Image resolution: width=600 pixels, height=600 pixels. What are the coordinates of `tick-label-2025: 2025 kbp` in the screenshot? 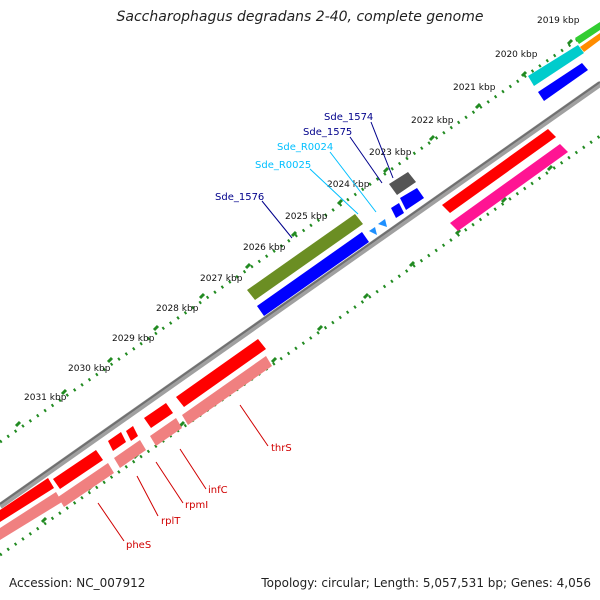 It's located at (306, 217).